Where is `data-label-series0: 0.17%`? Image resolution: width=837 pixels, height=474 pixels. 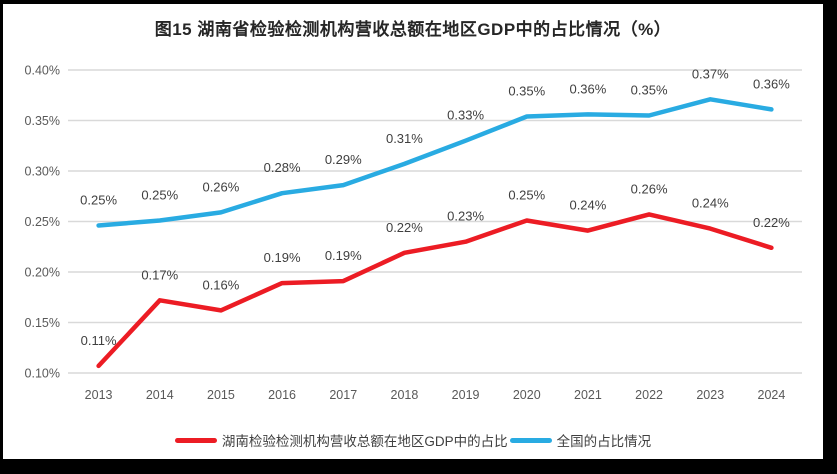 data-label-series0: 0.17% is located at coordinates (159, 274).